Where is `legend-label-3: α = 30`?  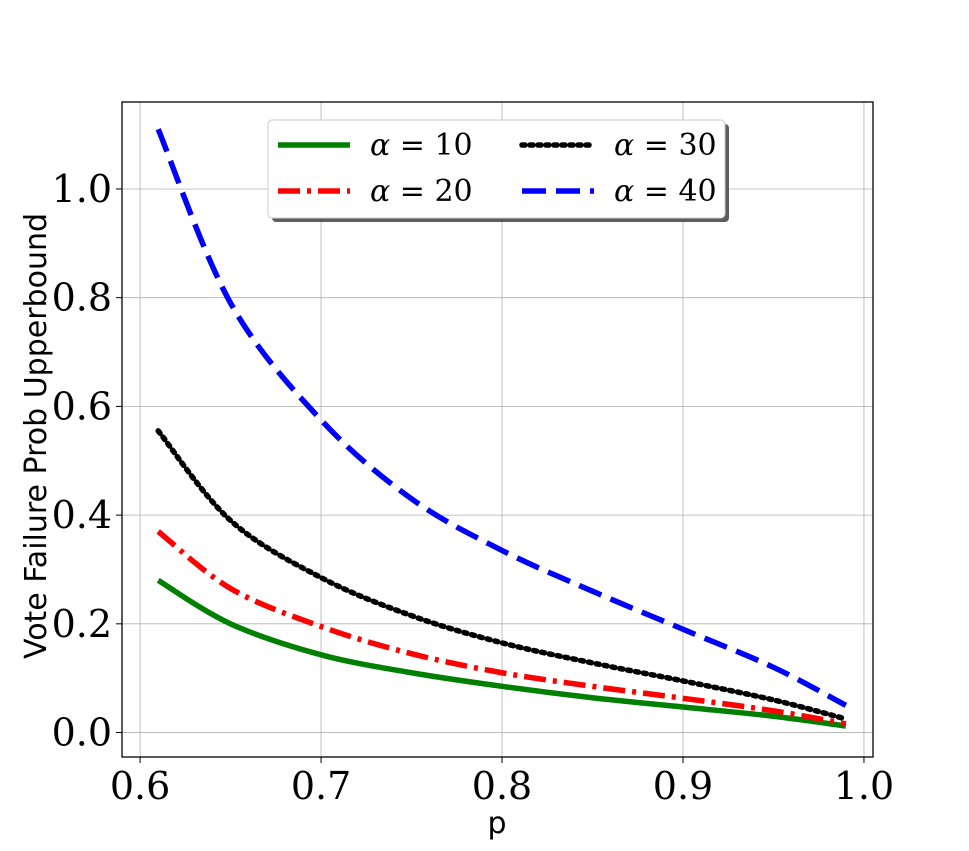 legend-label-3: α = 30 is located at coordinates (665, 145).